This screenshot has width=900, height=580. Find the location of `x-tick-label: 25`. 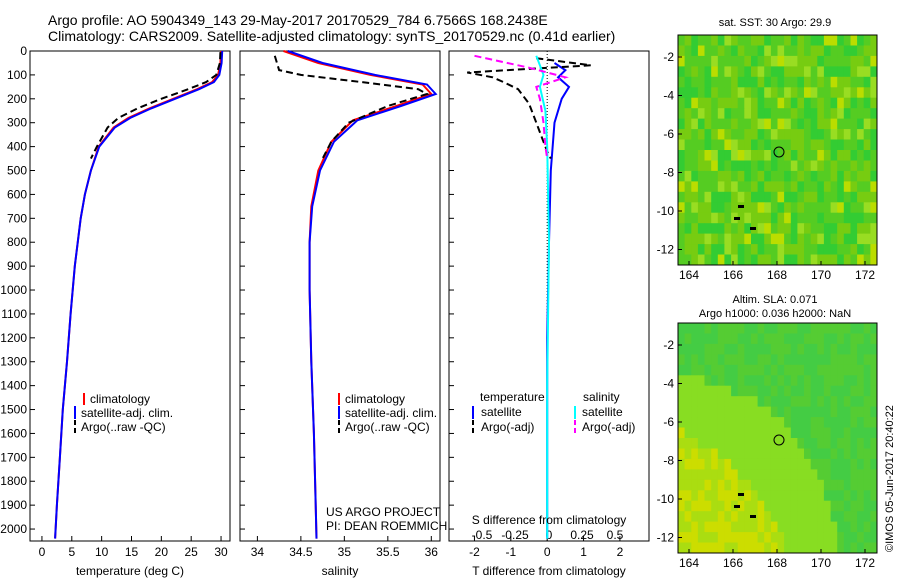

x-tick-label: 25 is located at coordinates (192, 552).